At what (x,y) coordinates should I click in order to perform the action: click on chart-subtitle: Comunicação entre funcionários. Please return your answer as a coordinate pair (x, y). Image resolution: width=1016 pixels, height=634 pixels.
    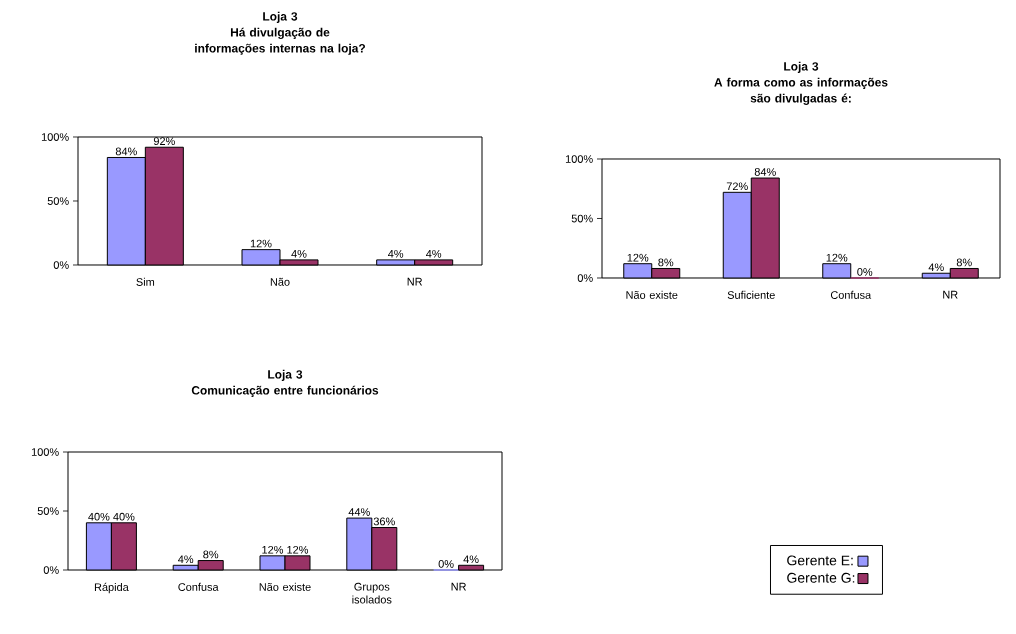
    Looking at the image, I should click on (285, 391).